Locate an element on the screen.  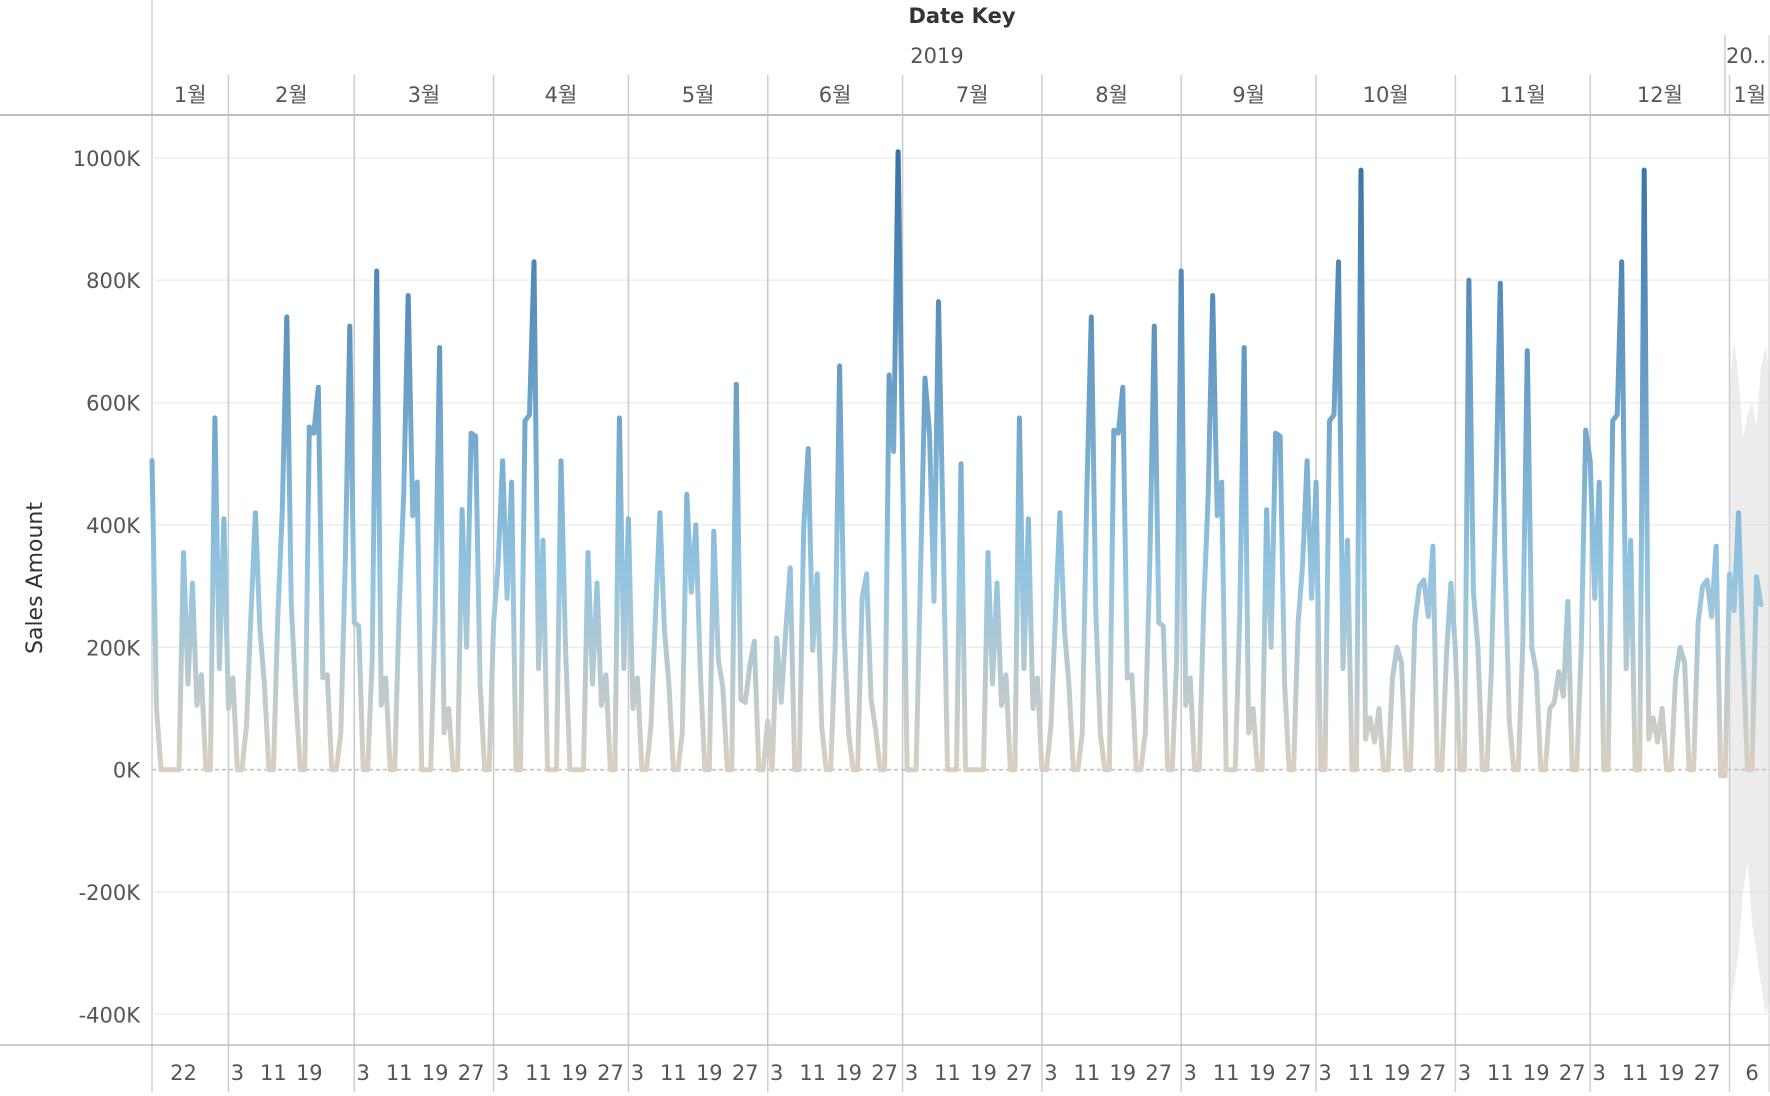
year-label-2020: 20.. is located at coordinates (1746, 56).